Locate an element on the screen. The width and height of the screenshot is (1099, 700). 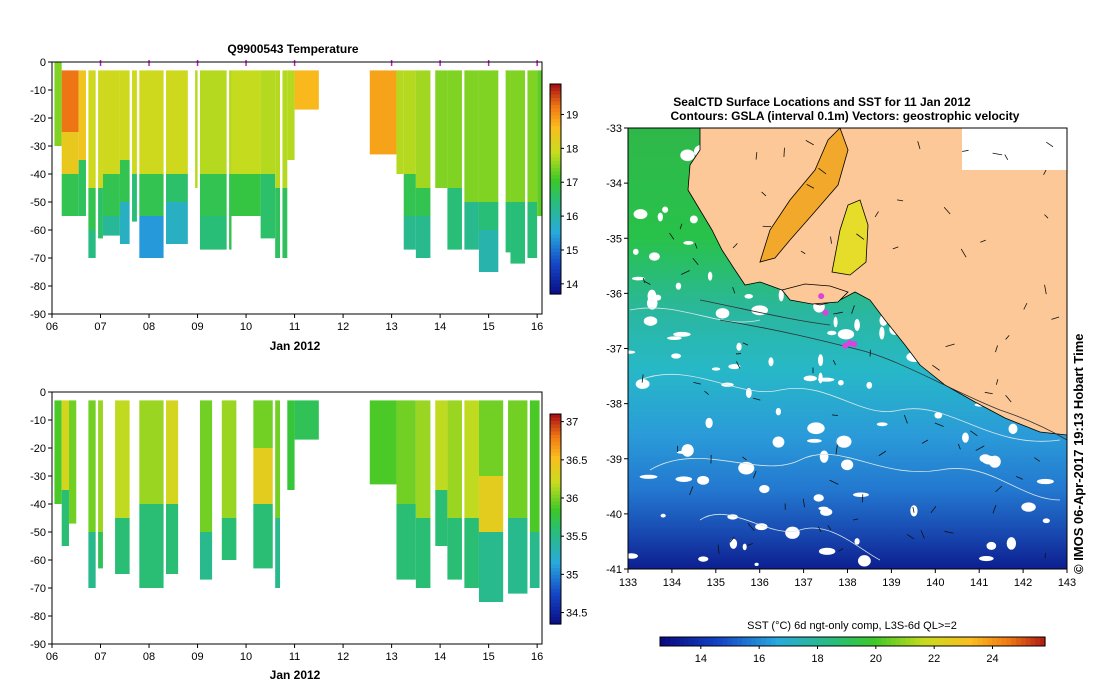
x-tick-label: 07 is located at coordinates (100, 327).